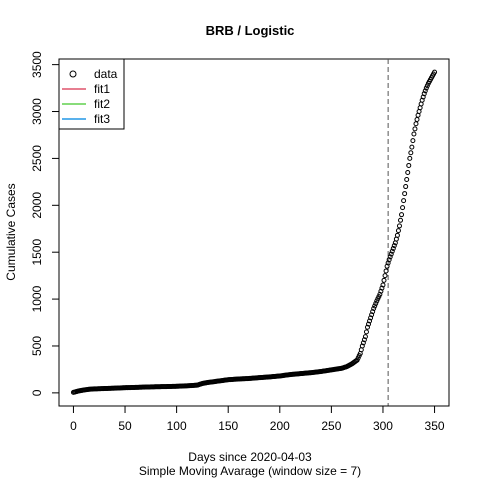 This screenshot has height=480, width=480. What do you see at coordinates (73, 74) in the screenshot?
I see `legend-marker-data` at bounding box center [73, 74].